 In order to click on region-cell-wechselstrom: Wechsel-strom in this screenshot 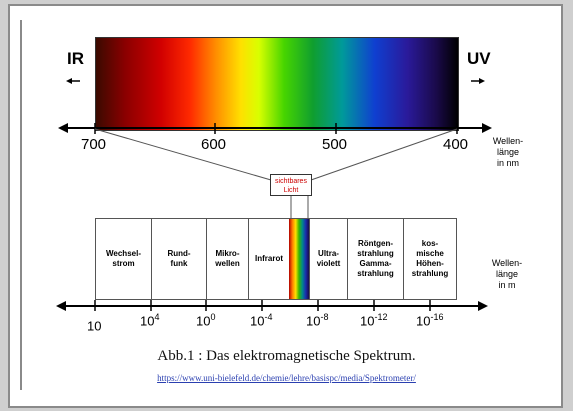, I will do `click(123, 259)`.